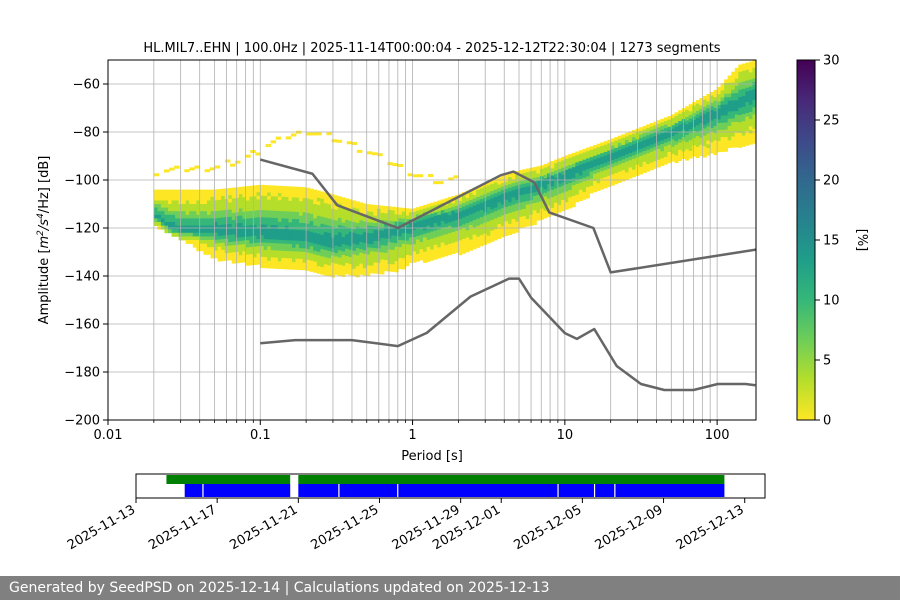 The width and height of the screenshot is (900, 600). I want to click on date-tick-label: 2025-12-05, so click(547, 527).